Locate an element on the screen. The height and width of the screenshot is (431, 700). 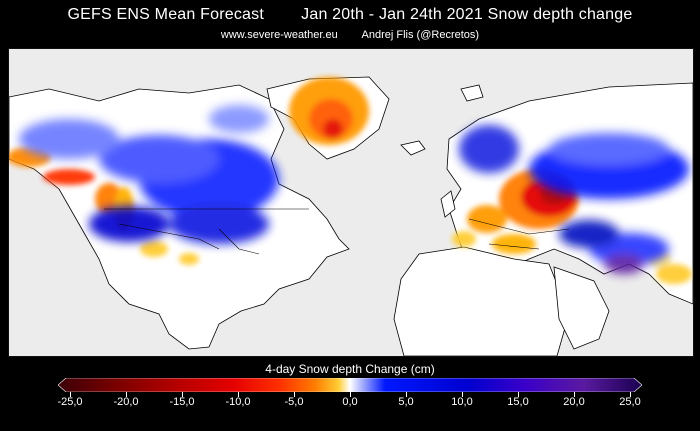
tick-label: 15,0 is located at coordinates (518, 402).